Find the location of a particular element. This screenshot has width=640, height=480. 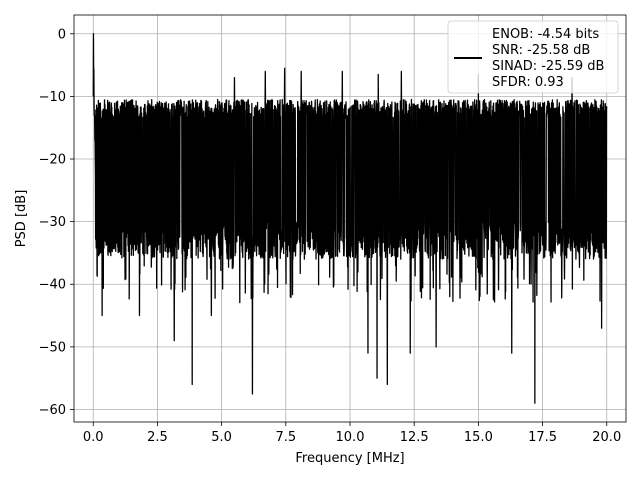

x-tick-label: 17.5 is located at coordinates (542, 437).